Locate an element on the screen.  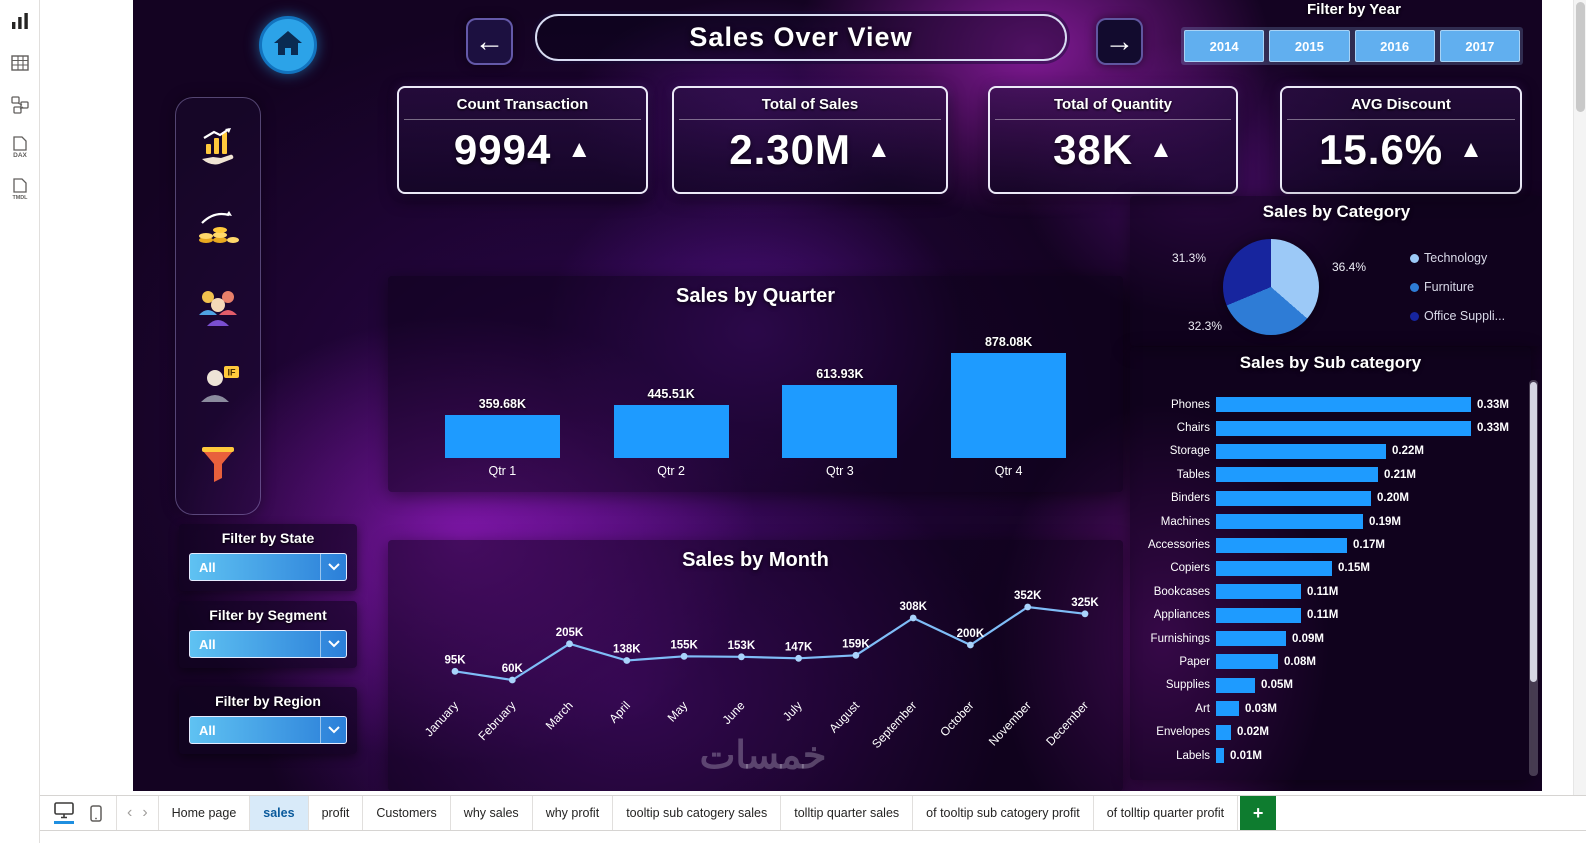
tab-scroll-left-icon: ‹ is located at coordinates (130, 812).